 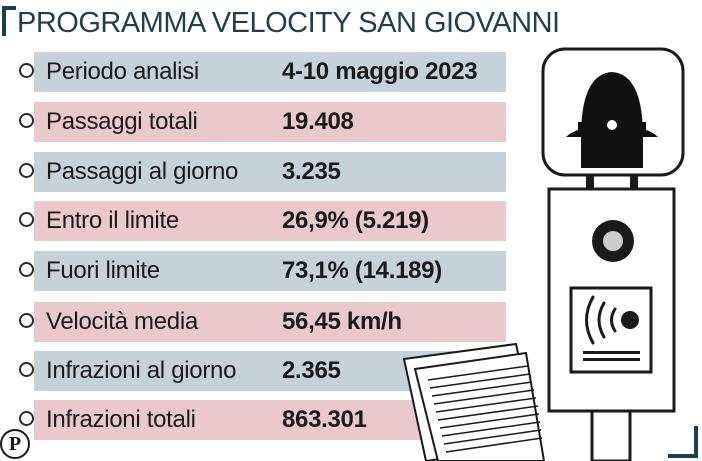 I want to click on stat-label: Entro il limite, so click(x=112, y=220).